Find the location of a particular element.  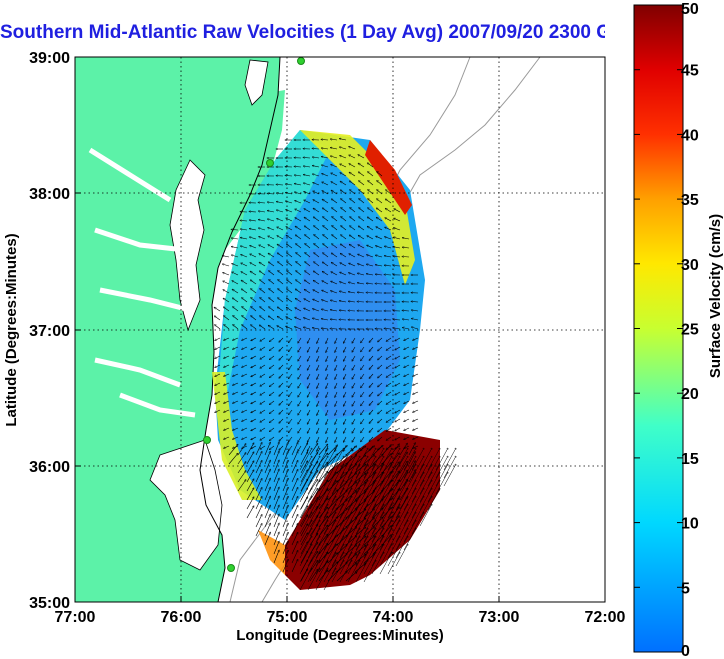

radar-station-marker is located at coordinates (207, 440).